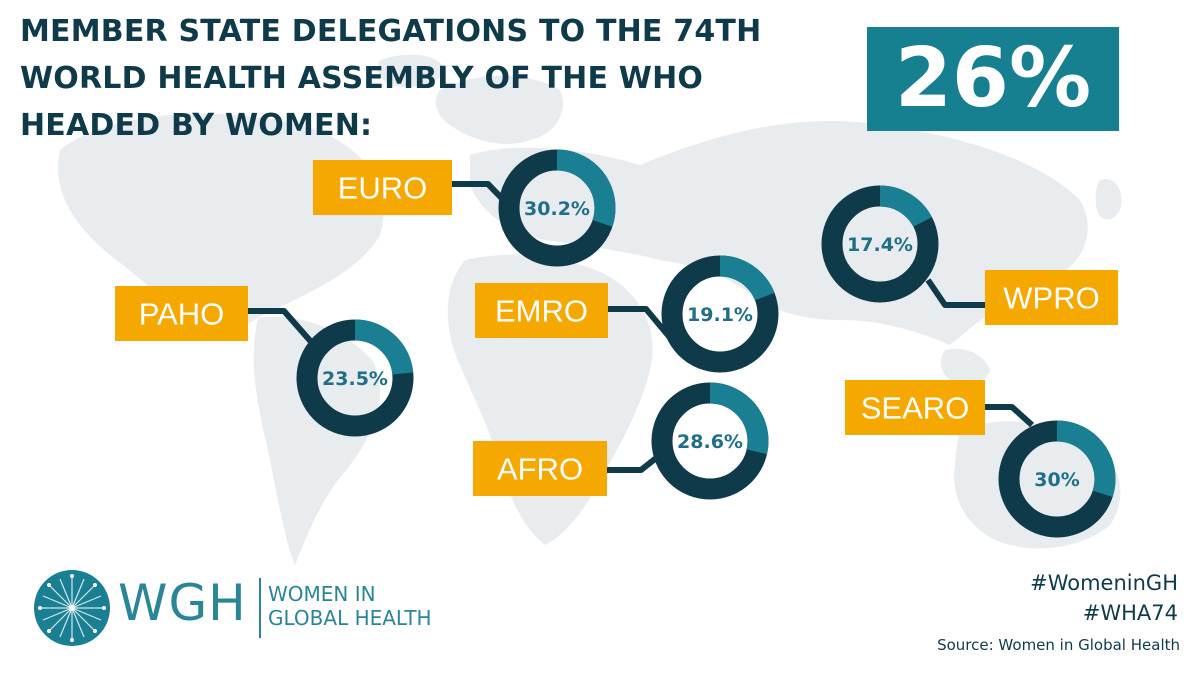 This screenshot has width=1200, height=675. I want to click on percent-label-wpro: 17.4%, so click(880, 245).